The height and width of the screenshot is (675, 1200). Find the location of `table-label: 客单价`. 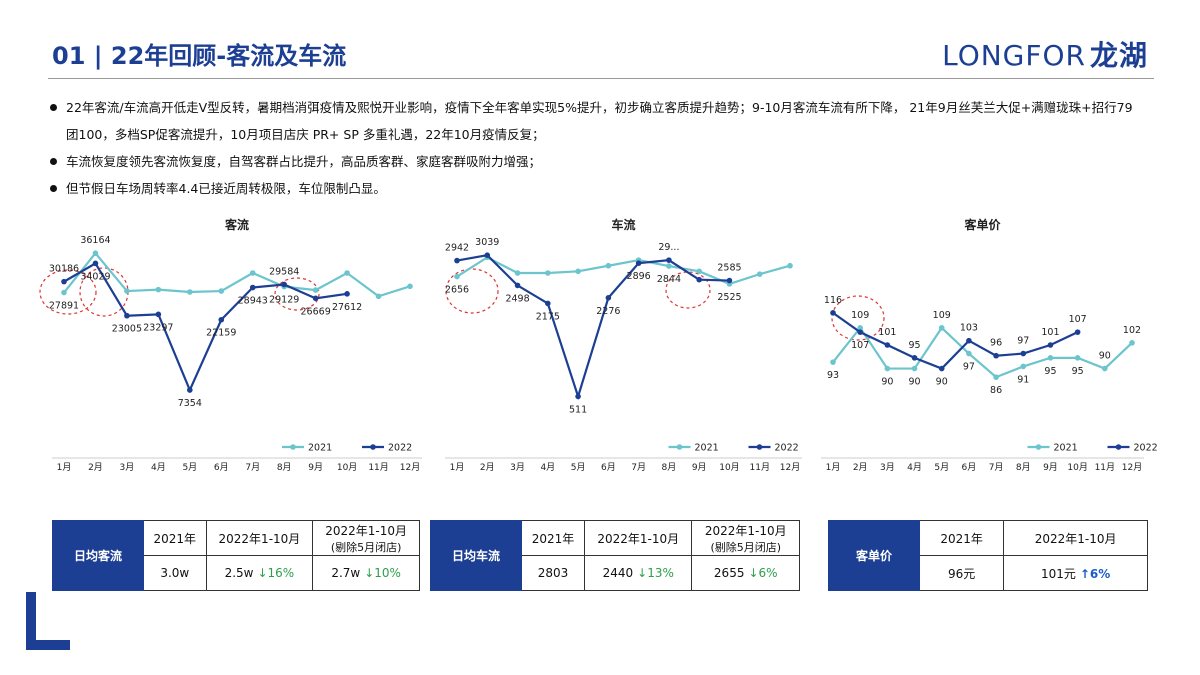

table-label: 客单价 is located at coordinates (874, 555).